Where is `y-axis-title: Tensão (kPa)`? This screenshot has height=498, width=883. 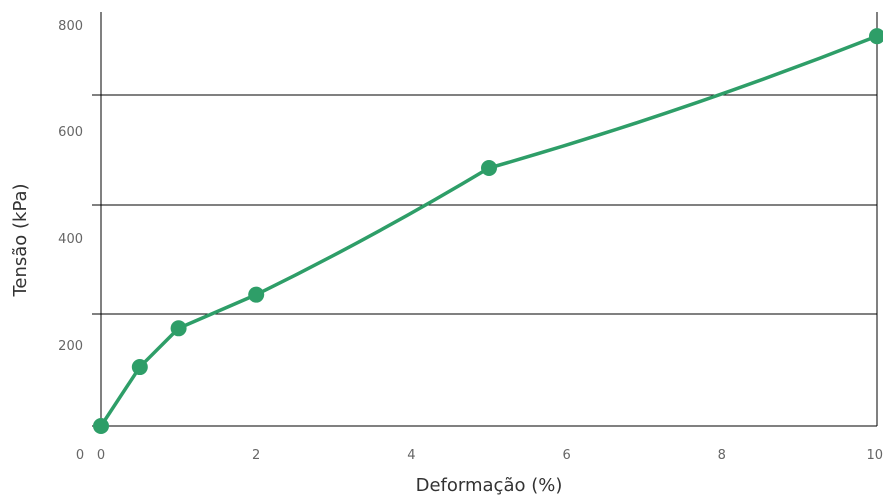
y-axis-title: Tensão (kPa) is located at coordinates (20, 240).